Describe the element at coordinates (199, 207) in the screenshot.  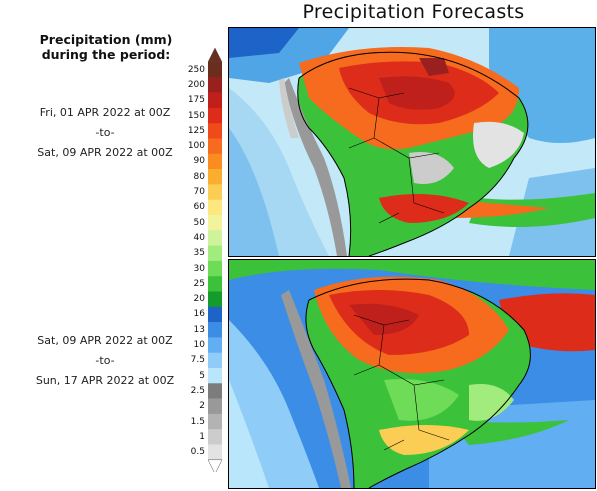
I see `colorbar-tick-label: 60` at that location.